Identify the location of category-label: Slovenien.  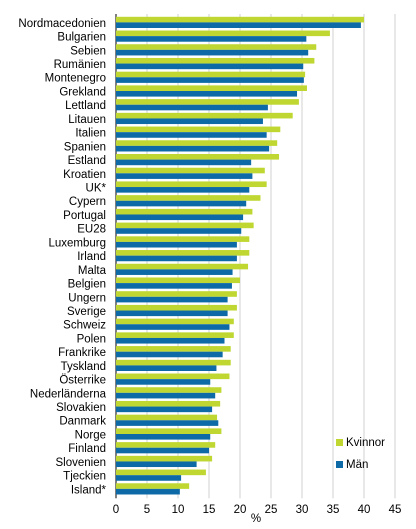
(80, 463).